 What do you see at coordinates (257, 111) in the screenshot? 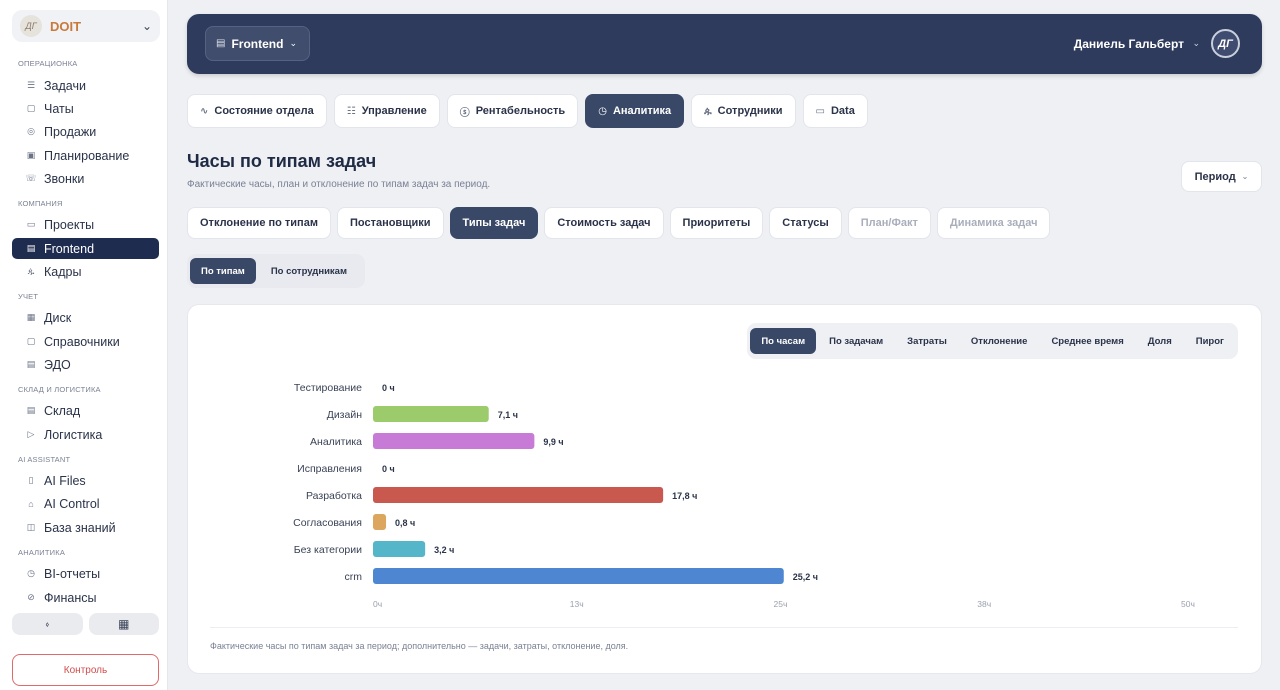
I see `tab-department-state: ∿ Состояние отдела` at bounding box center [257, 111].